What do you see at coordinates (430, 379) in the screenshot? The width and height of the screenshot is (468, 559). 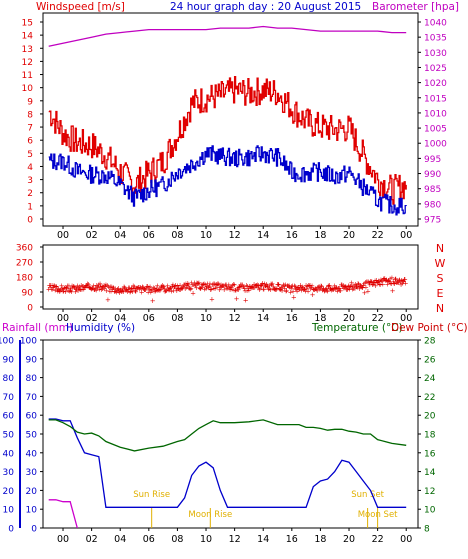 I see `temp-y-tick-label: 24` at bounding box center [430, 379].